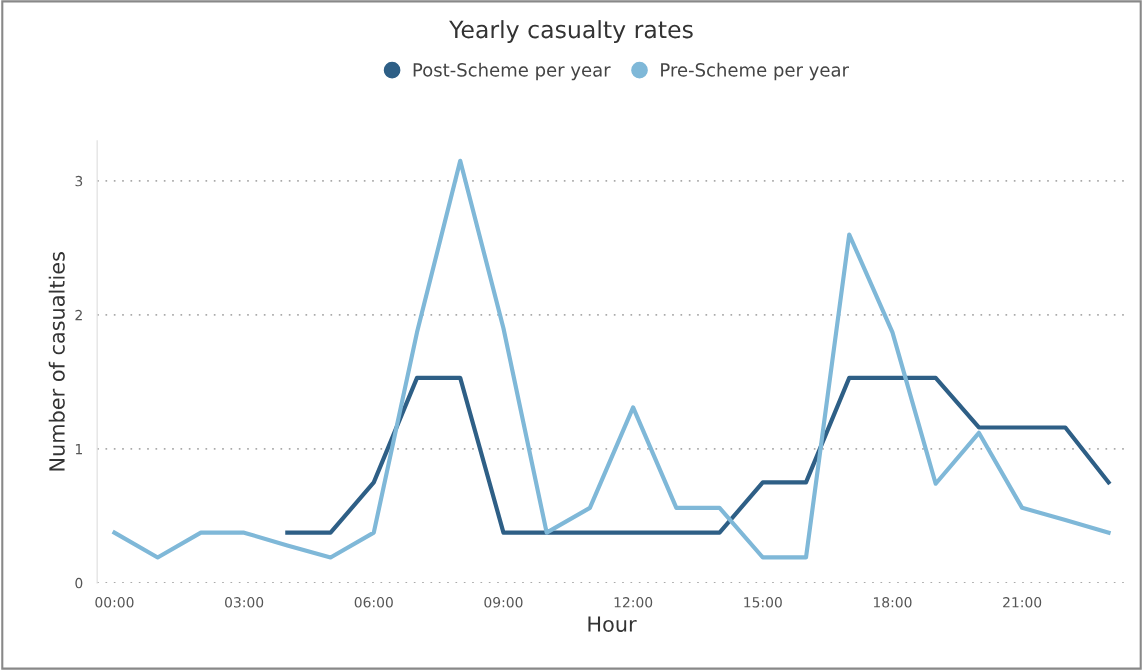 This screenshot has height=670, width=1143. What do you see at coordinates (244, 602) in the screenshot?
I see `x-tick-label: 03:00` at bounding box center [244, 602].